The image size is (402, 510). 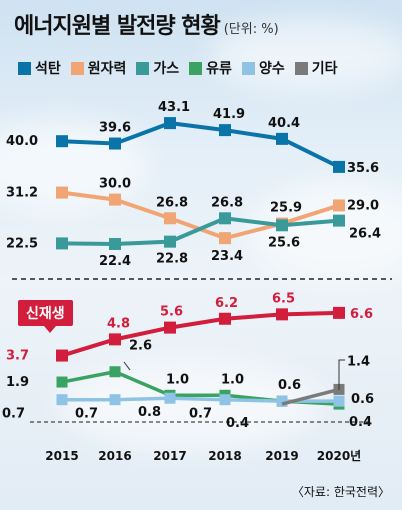 What do you see at coordinates (324, 69) in the screenshot?
I see `legend-label-other: 기타` at bounding box center [324, 69].